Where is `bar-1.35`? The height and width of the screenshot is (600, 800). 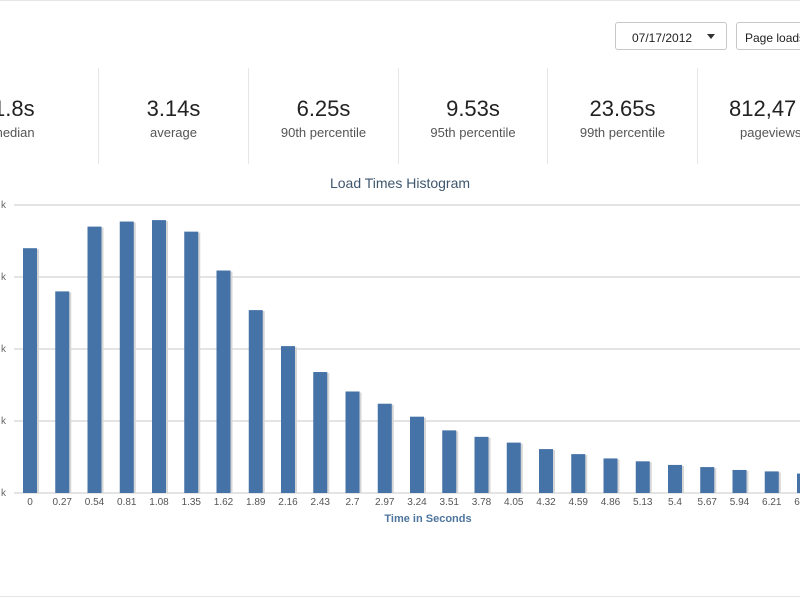
bar-1.35 is located at coordinates (191, 362).